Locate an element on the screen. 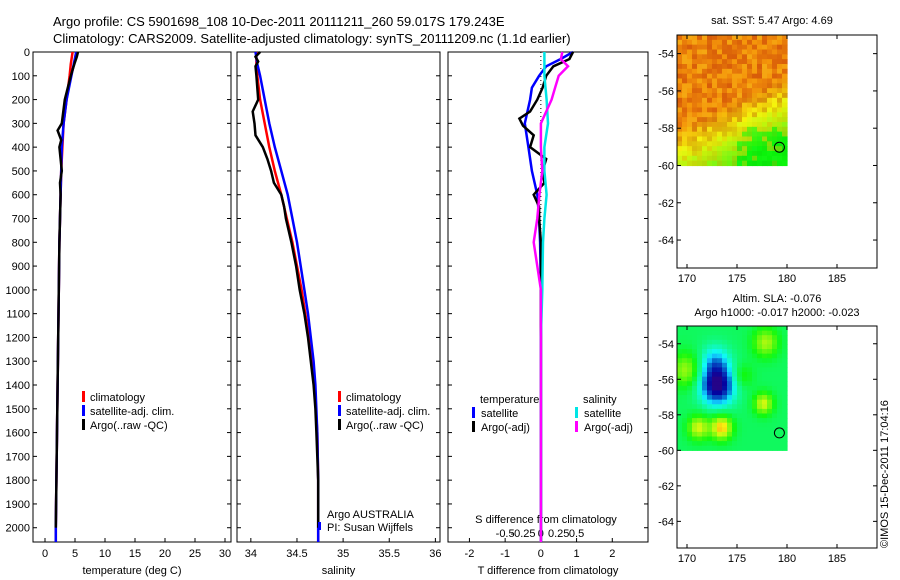  map-y-tick-label: -56 is located at coordinates (666, 92).